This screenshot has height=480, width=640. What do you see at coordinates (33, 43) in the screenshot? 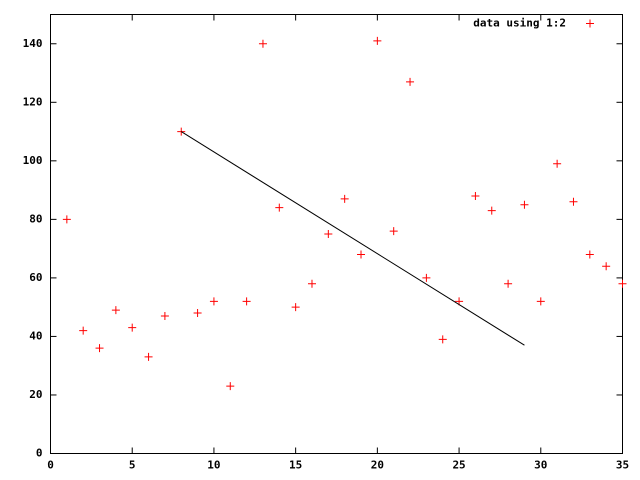
I see `y-tick-label: 140` at bounding box center [33, 43].